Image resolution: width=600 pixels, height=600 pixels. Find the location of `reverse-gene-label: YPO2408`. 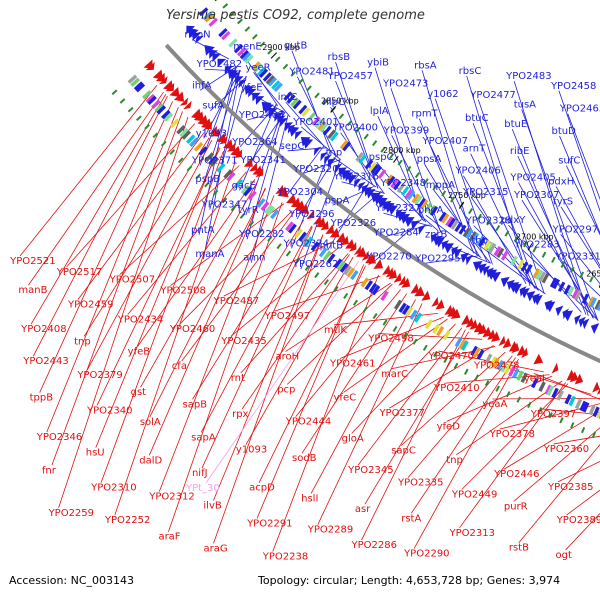

reverse-gene-label: YPO2408 is located at coordinates (43, 329).